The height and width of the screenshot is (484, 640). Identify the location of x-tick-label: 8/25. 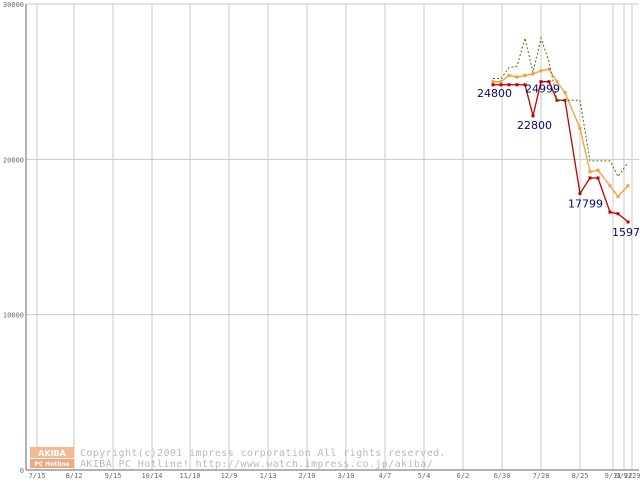
(580, 476).